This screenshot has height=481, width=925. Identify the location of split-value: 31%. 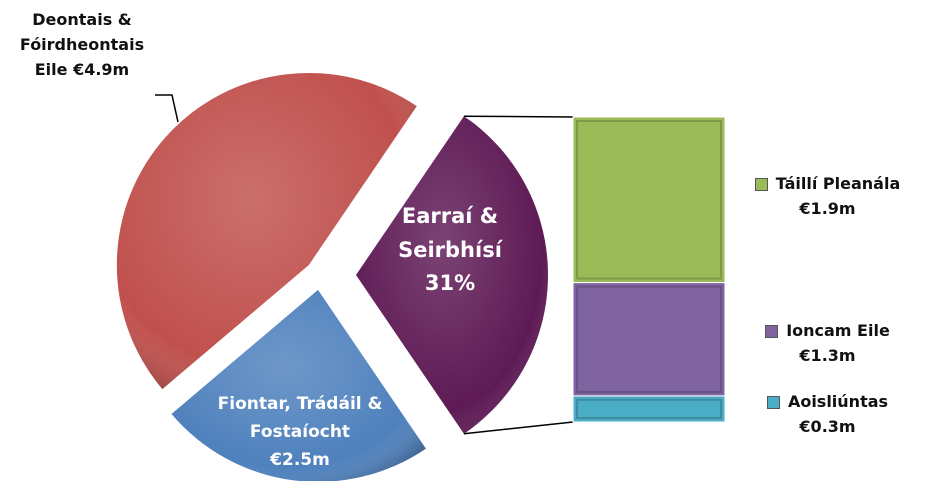
(450, 283).